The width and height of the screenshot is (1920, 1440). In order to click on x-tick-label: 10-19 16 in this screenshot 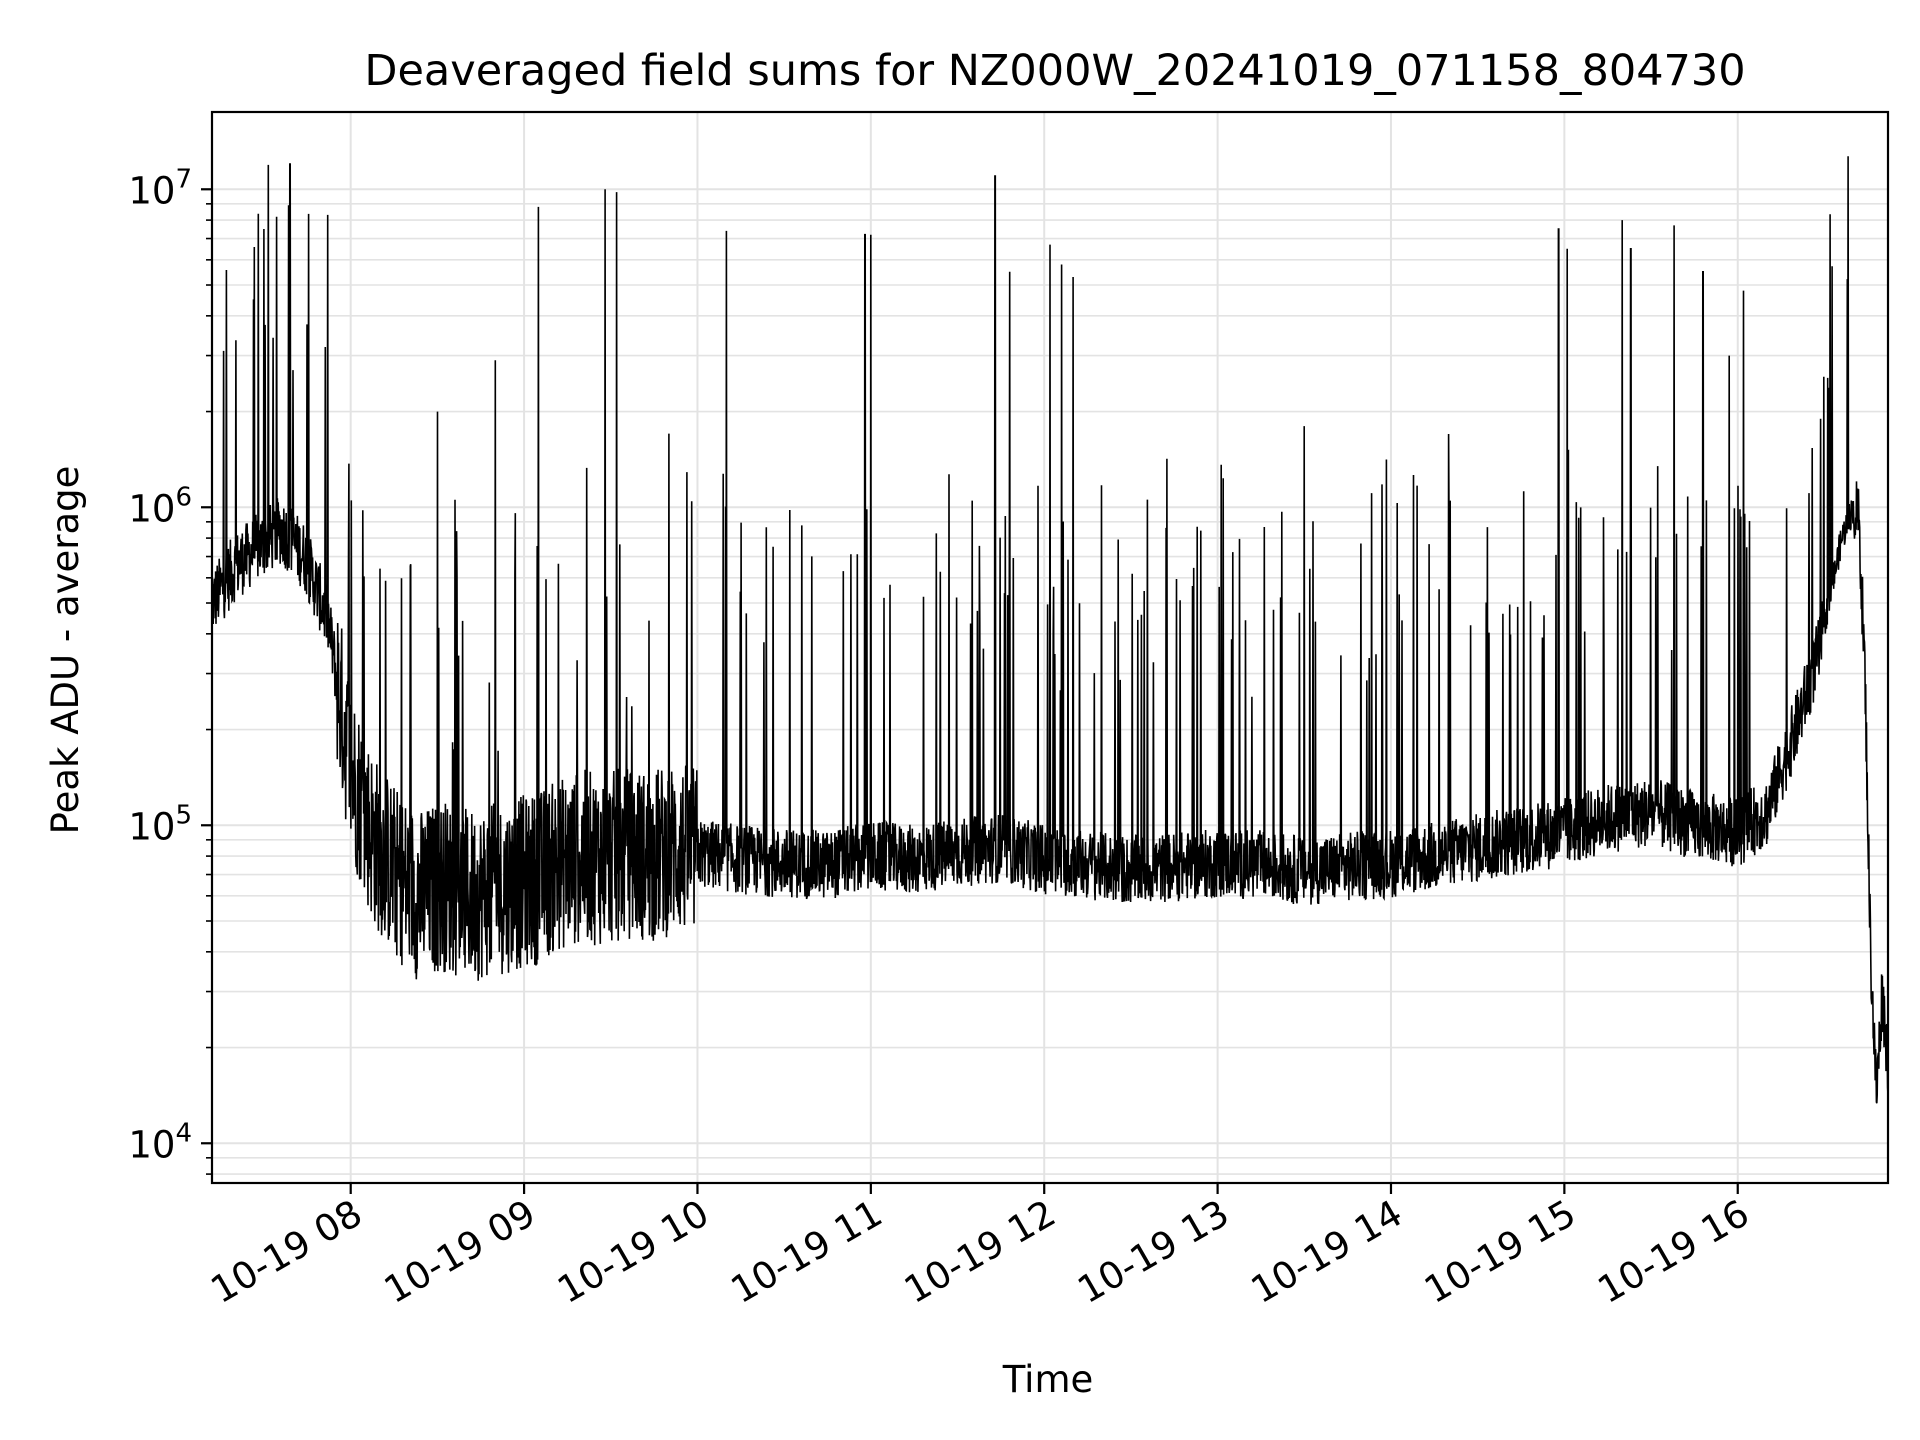, I will do `click(1674, 1252)`.